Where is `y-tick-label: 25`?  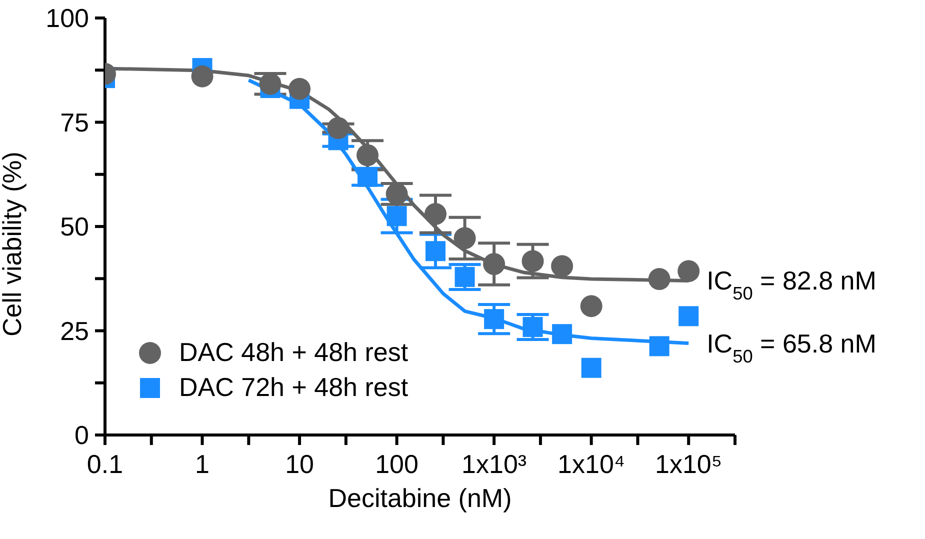 y-tick-label: 25 is located at coordinates (74, 331).